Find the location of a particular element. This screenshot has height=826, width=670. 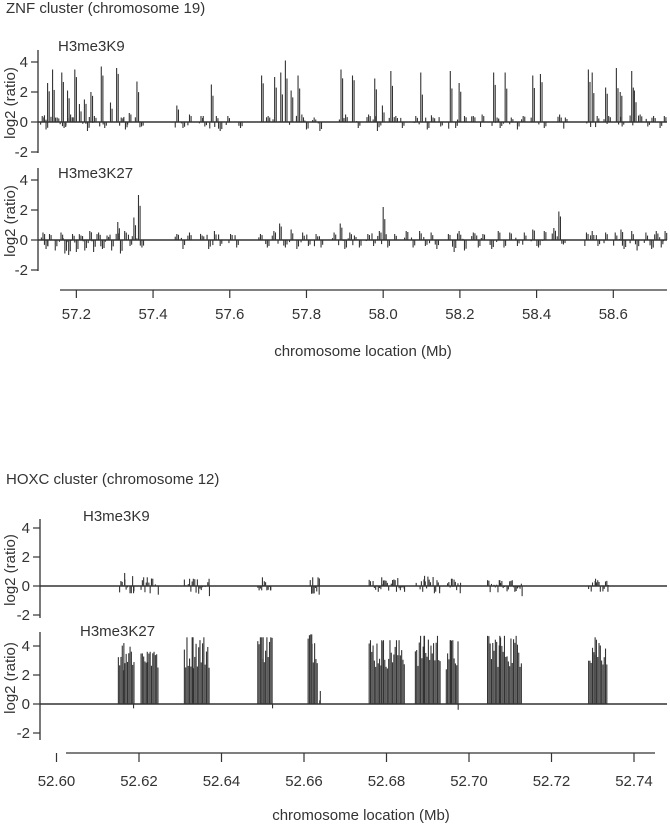

x-tick-label: 57.8 is located at coordinates (306, 314).